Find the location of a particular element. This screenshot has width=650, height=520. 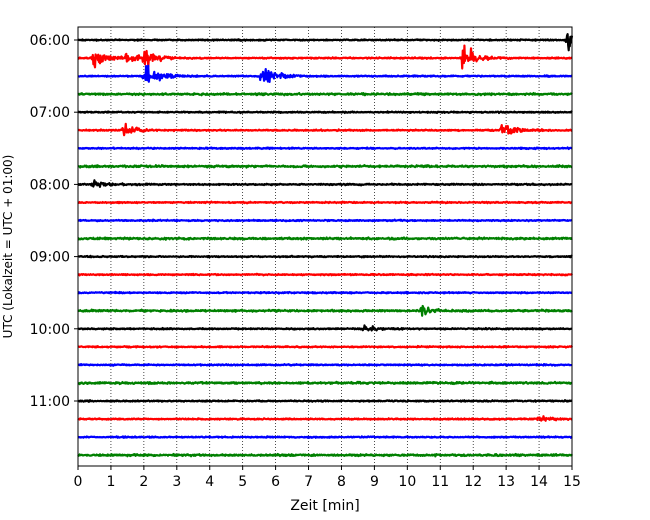

x-tick-label: 8 is located at coordinates (341, 482).